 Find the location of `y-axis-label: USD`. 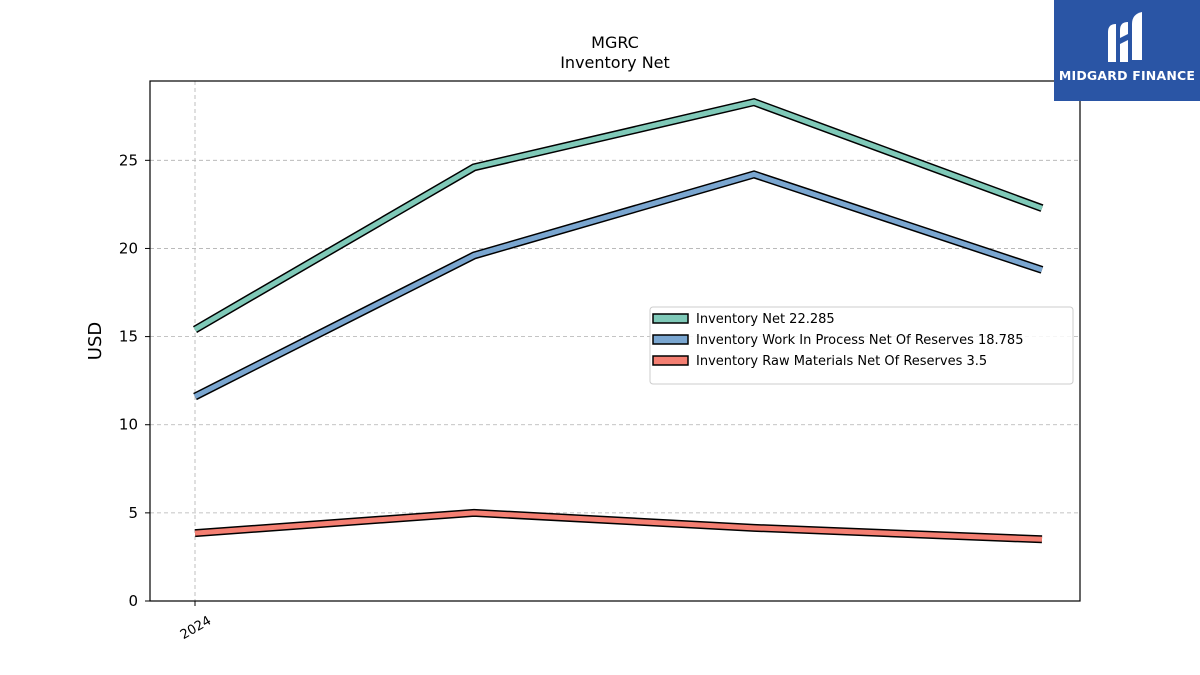

y-axis-label: USD is located at coordinates (95, 341).